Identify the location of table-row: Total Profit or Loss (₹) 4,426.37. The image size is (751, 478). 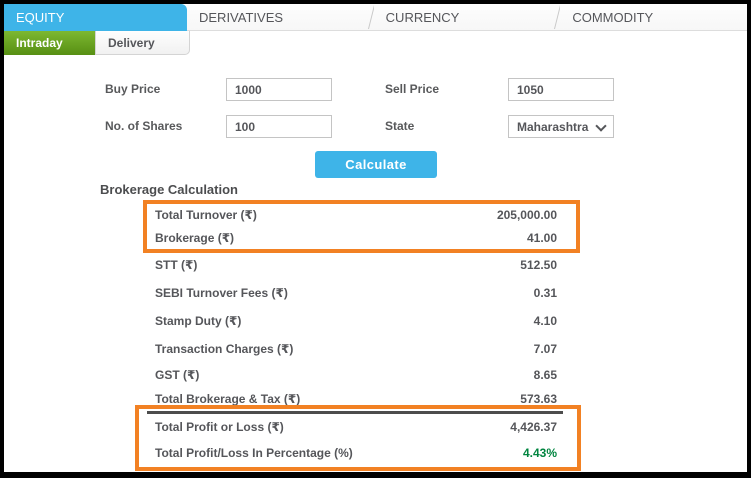
(358, 427).